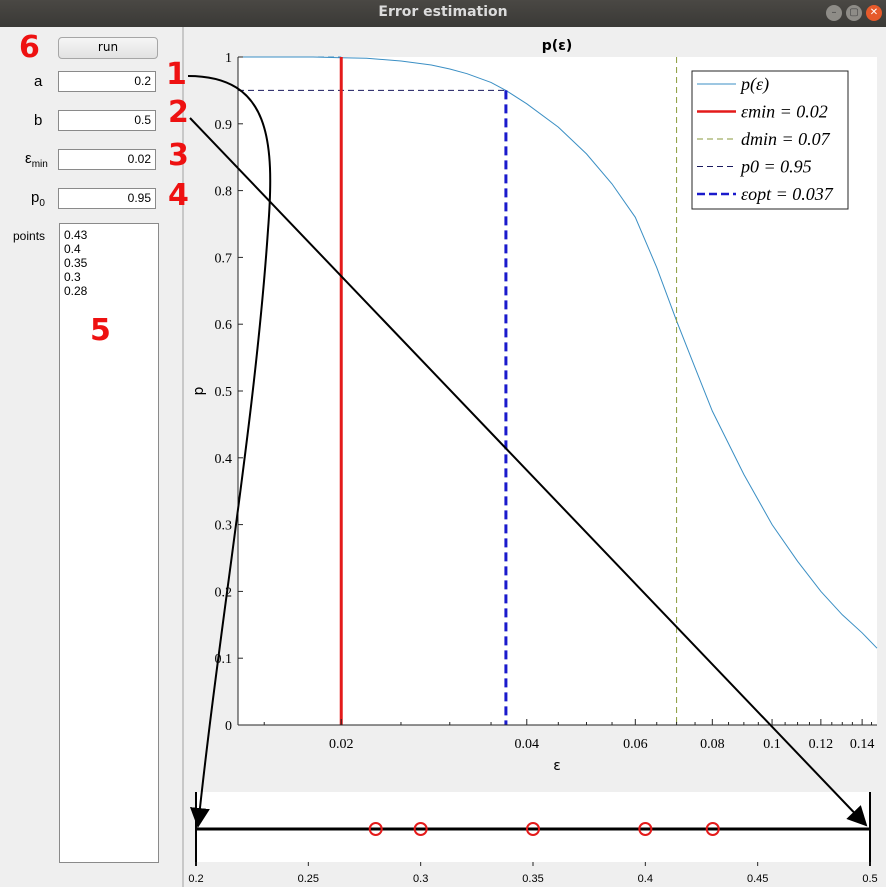 The width and height of the screenshot is (886, 887). Describe the element at coordinates (775, 167) in the screenshot. I see `legend-entry: p0 = 0.95` at that location.